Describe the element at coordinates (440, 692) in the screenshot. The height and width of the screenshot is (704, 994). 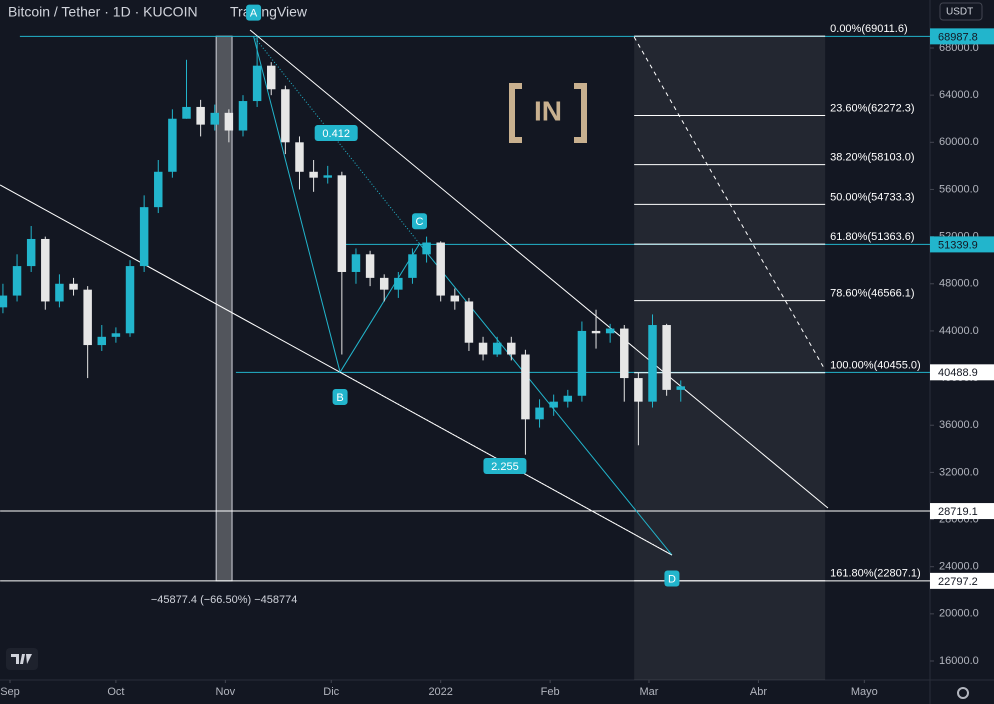
I see `x-tick-label: 2022` at that location.